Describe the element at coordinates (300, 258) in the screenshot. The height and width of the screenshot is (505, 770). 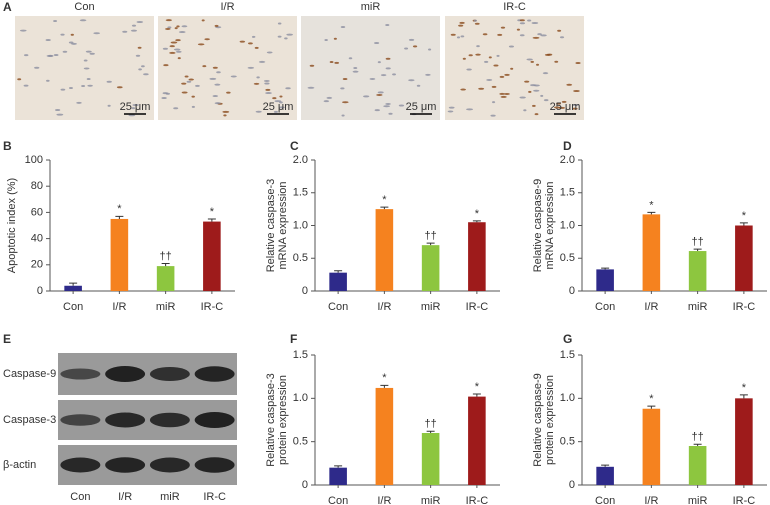
I see `y-tick-label: 0.5` at that location.